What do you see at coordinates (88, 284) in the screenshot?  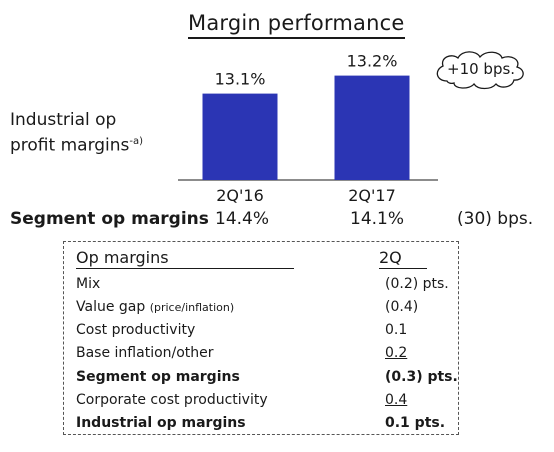 I see `table-row-label: Mix` at bounding box center [88, 284].